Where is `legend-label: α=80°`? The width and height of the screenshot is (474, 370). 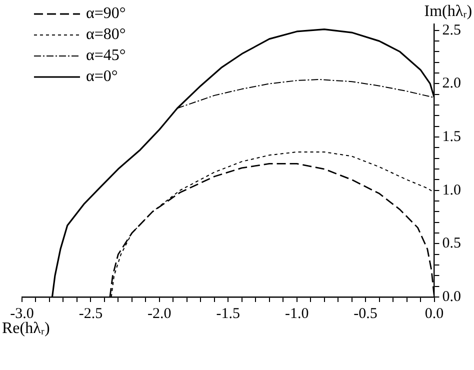 legend-label: α=80° is located at coordinates (106, 35).